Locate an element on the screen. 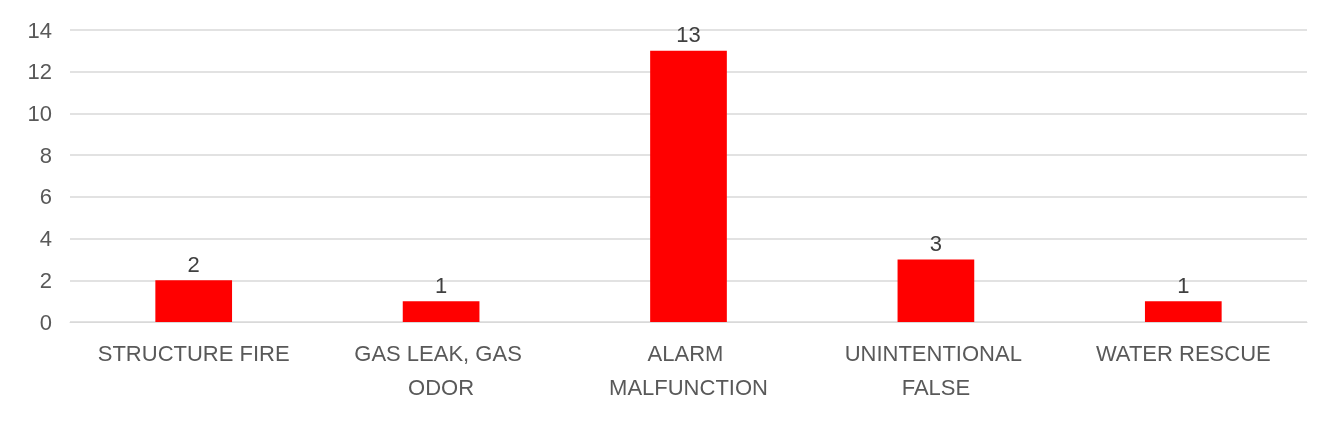 The width and height of the screenshot is (1319, 426). y-tick-label: 12 is located at coordinates (39, 72).